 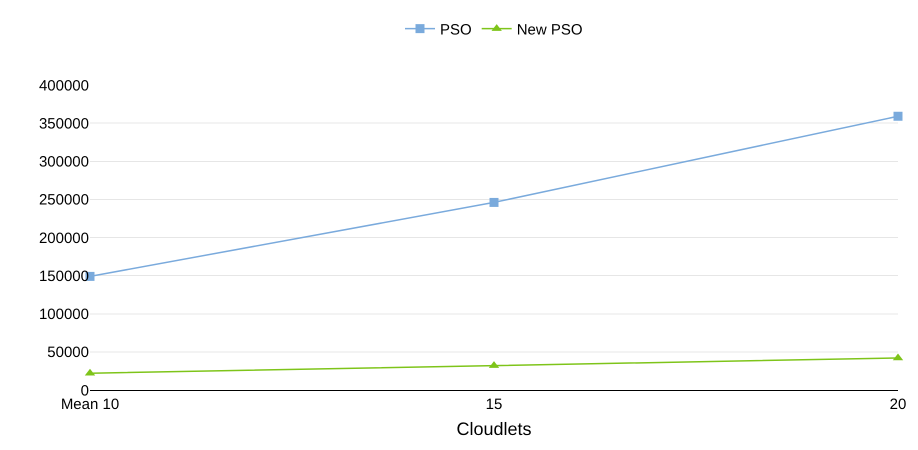 I want to click on legend-label: PSO, so click(x=456, y=29).